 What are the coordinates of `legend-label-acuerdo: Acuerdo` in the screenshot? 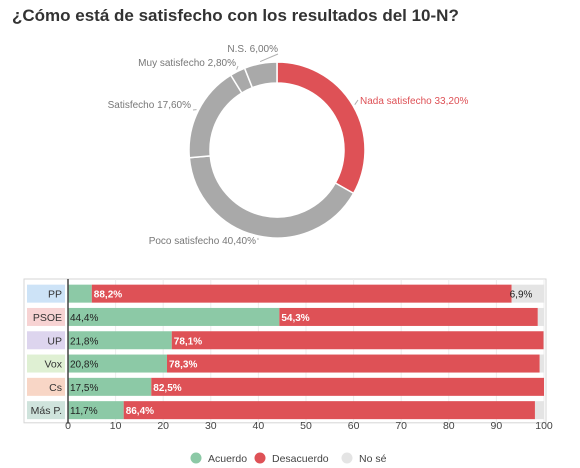 It's located at (227, 459).